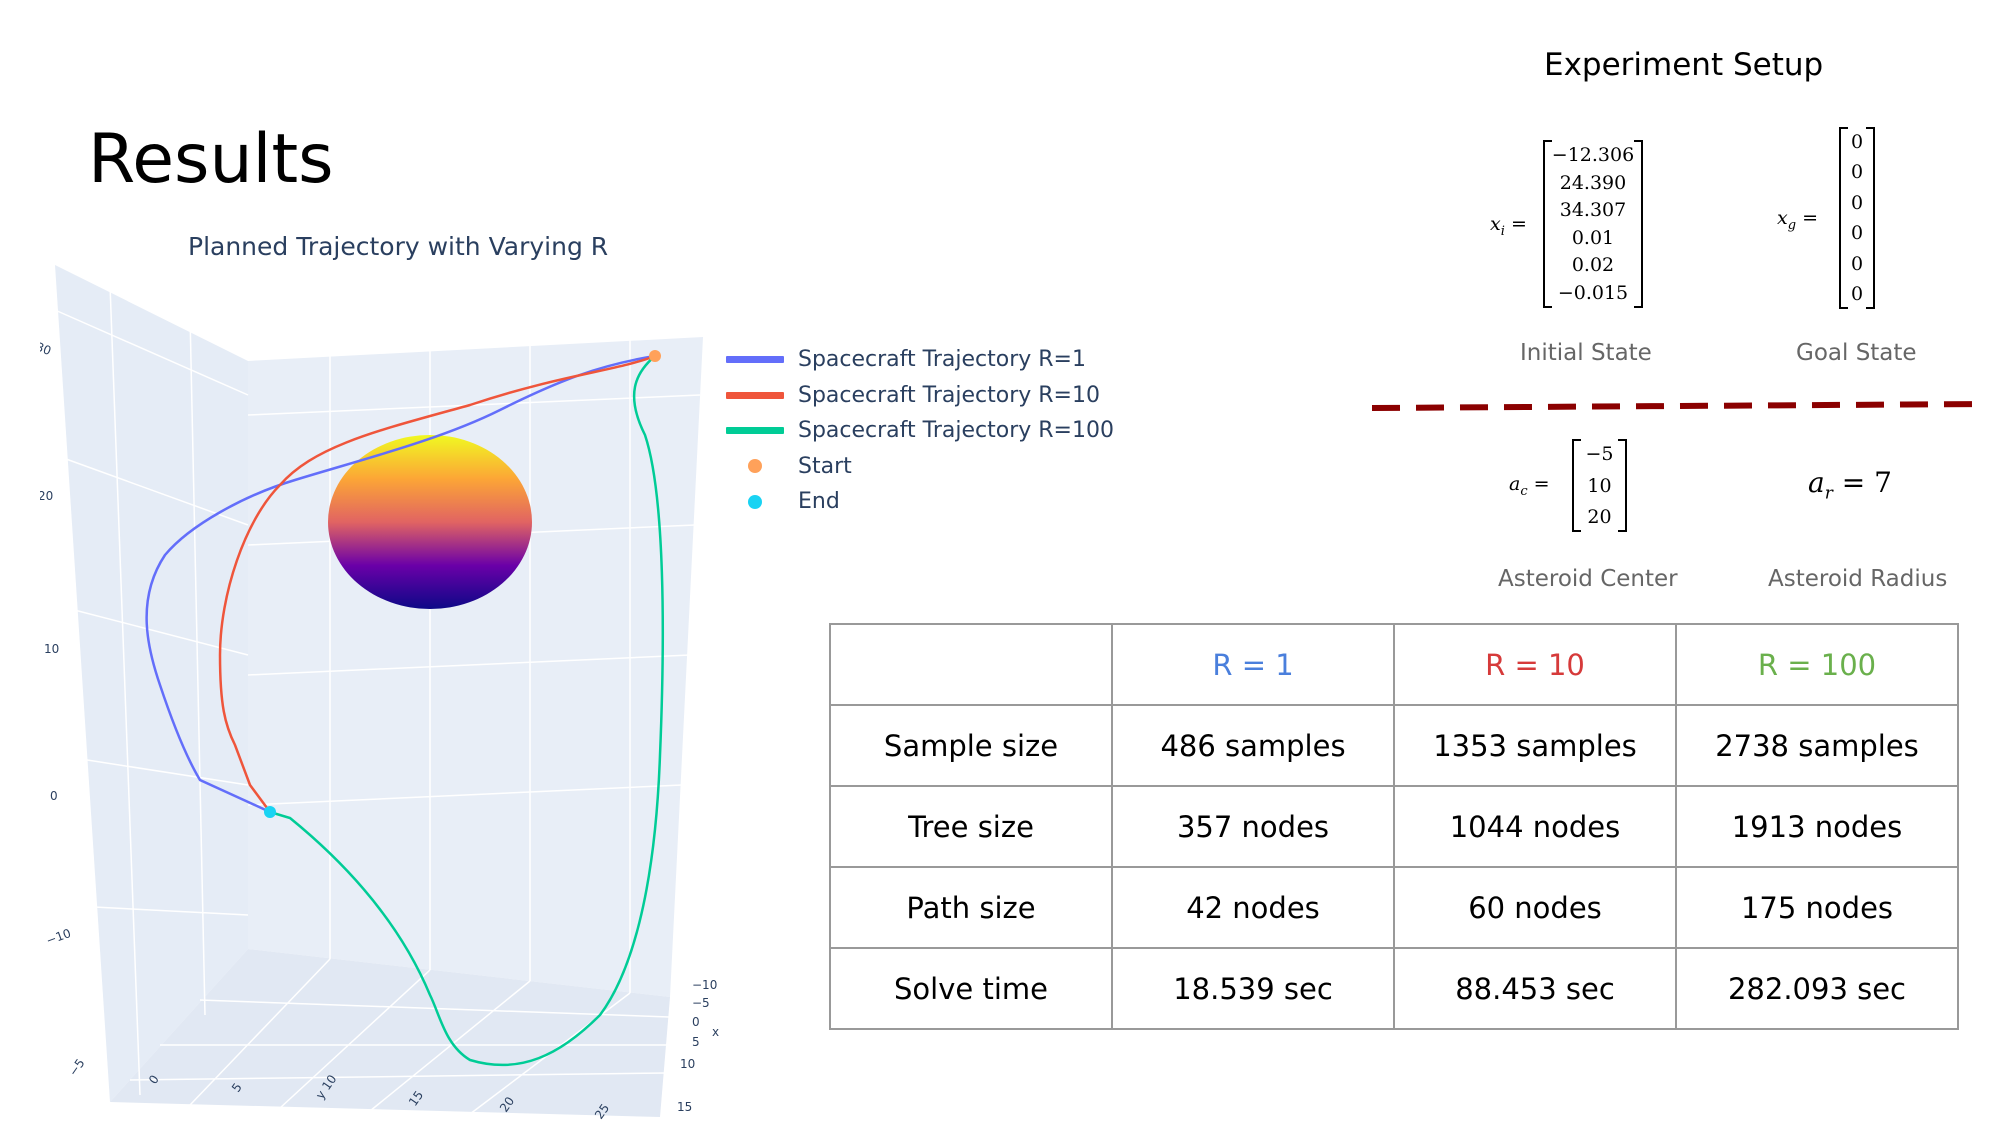 Image resolution: width=2000 pixels, height=1125 pixels. I want to click on legend-item-r1: Spacecraft Trajectory R=1, so click(920, 360).